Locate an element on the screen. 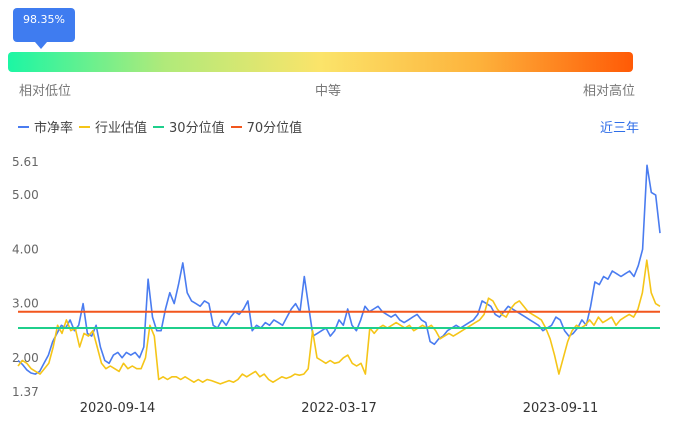 This screenshot has width=686, height=442. x-tick-label: 2023-09-11 is located at coordinates (561, 408).